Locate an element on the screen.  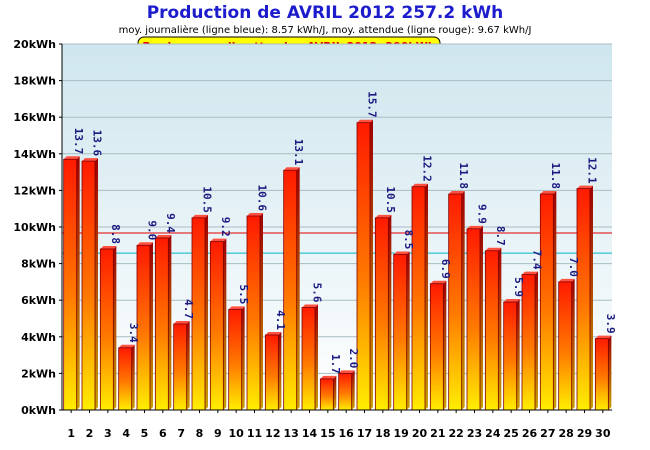
y-tick-label: 4kWh is located at coordinates (38, 337).